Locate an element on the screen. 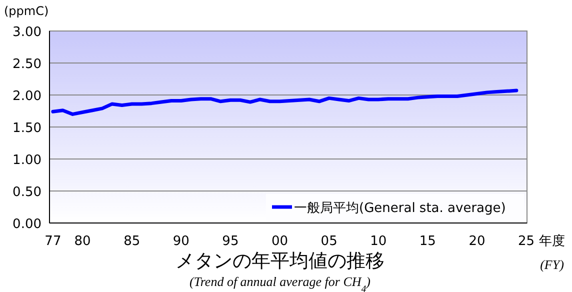  y-tick-label: 0.50 is located at coordinates (27, 192).